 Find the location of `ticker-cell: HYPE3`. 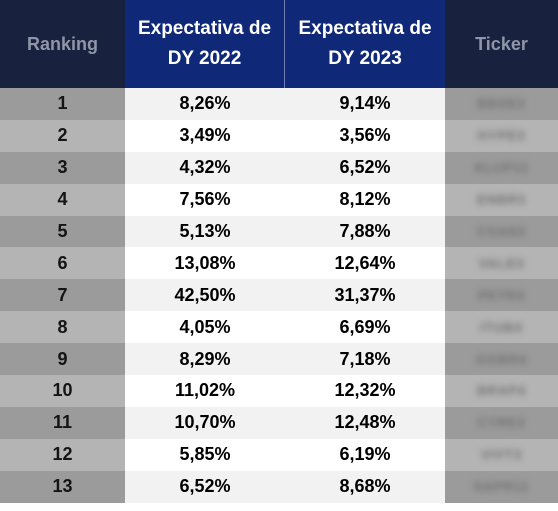

ticker-cell: HYPE3 is located at coordinates (501, 135).